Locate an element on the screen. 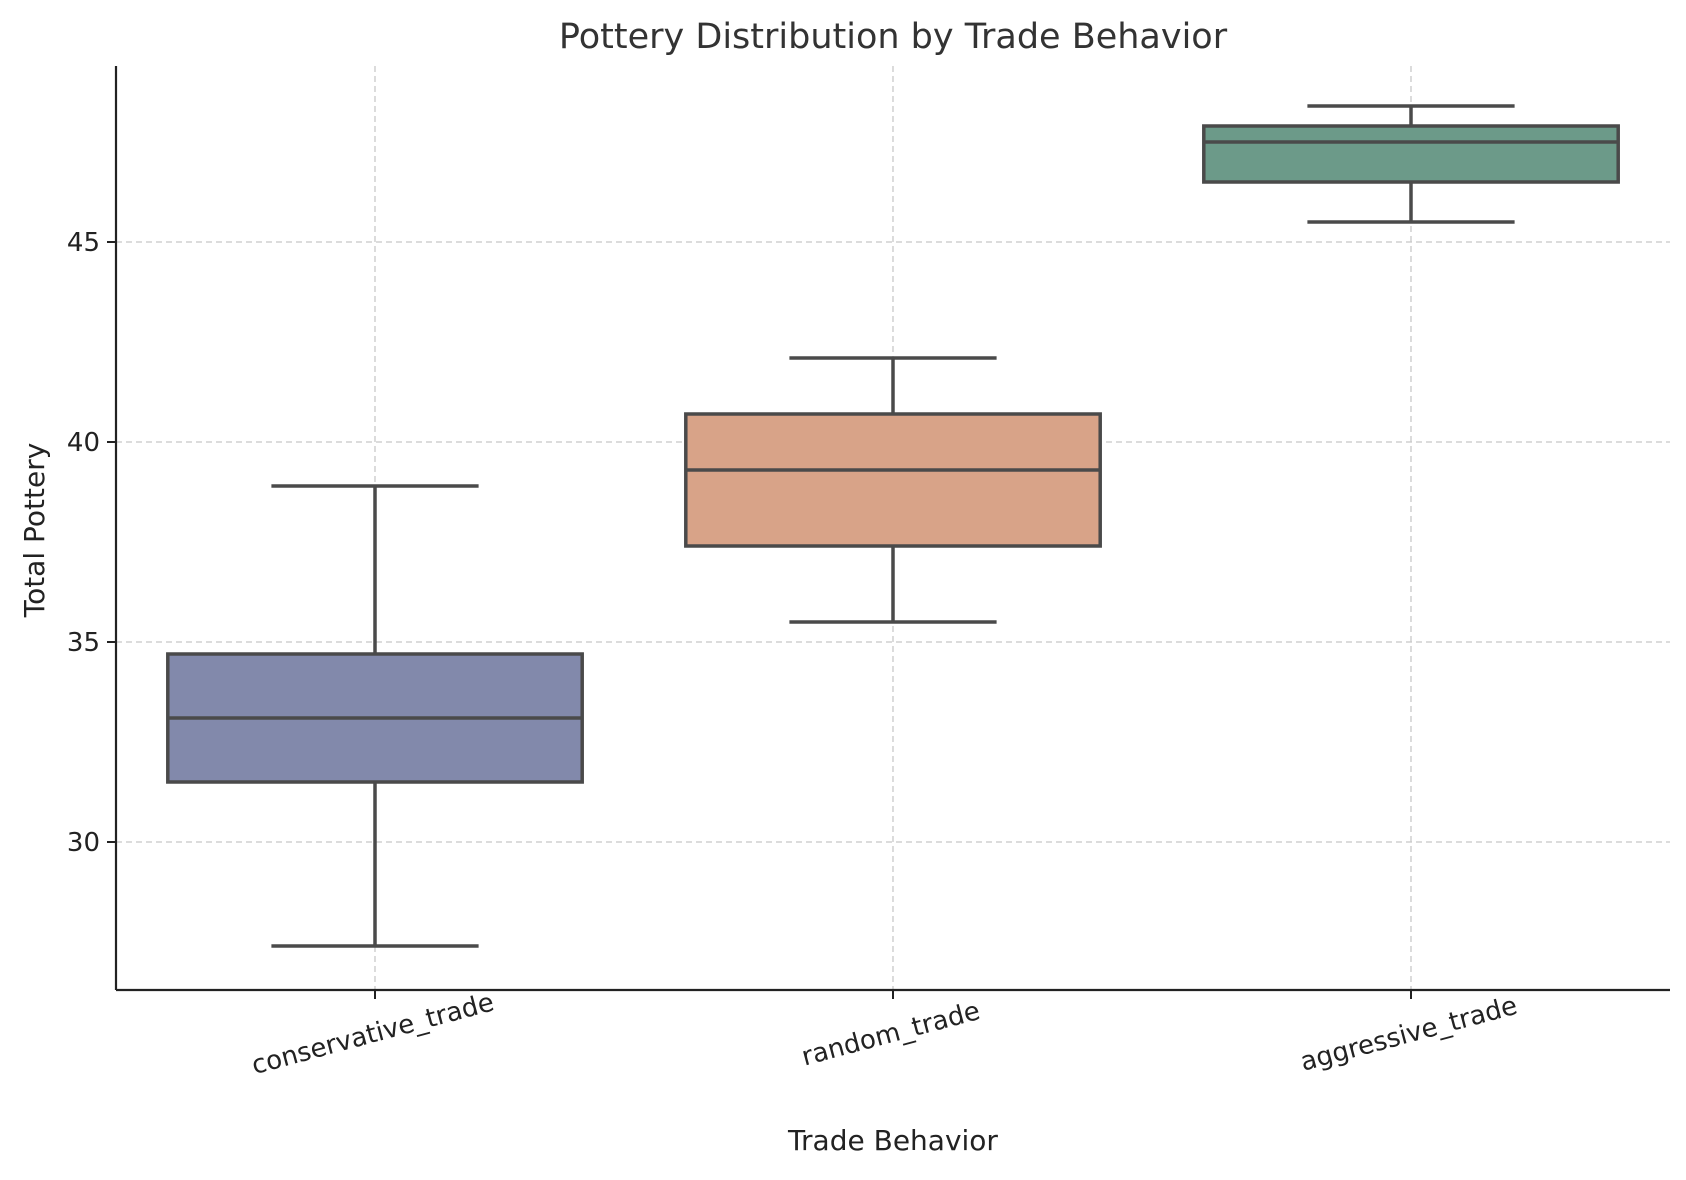 The image size is (1686, 1180). box-random_trade is located at coordinates (893, 490).